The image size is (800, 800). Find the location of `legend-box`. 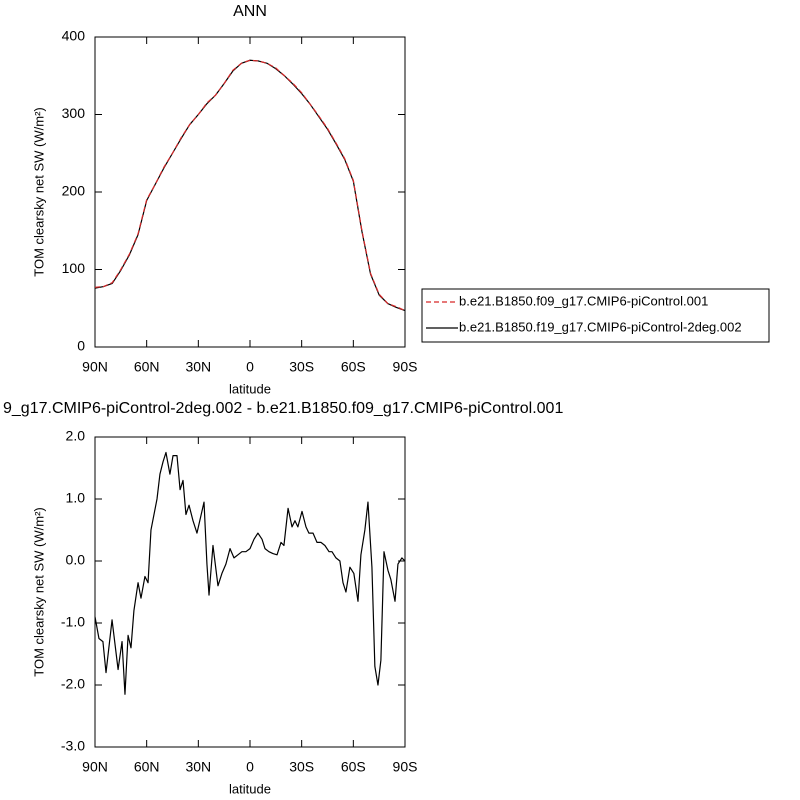

legend-box is located at coordinates (595, 315).